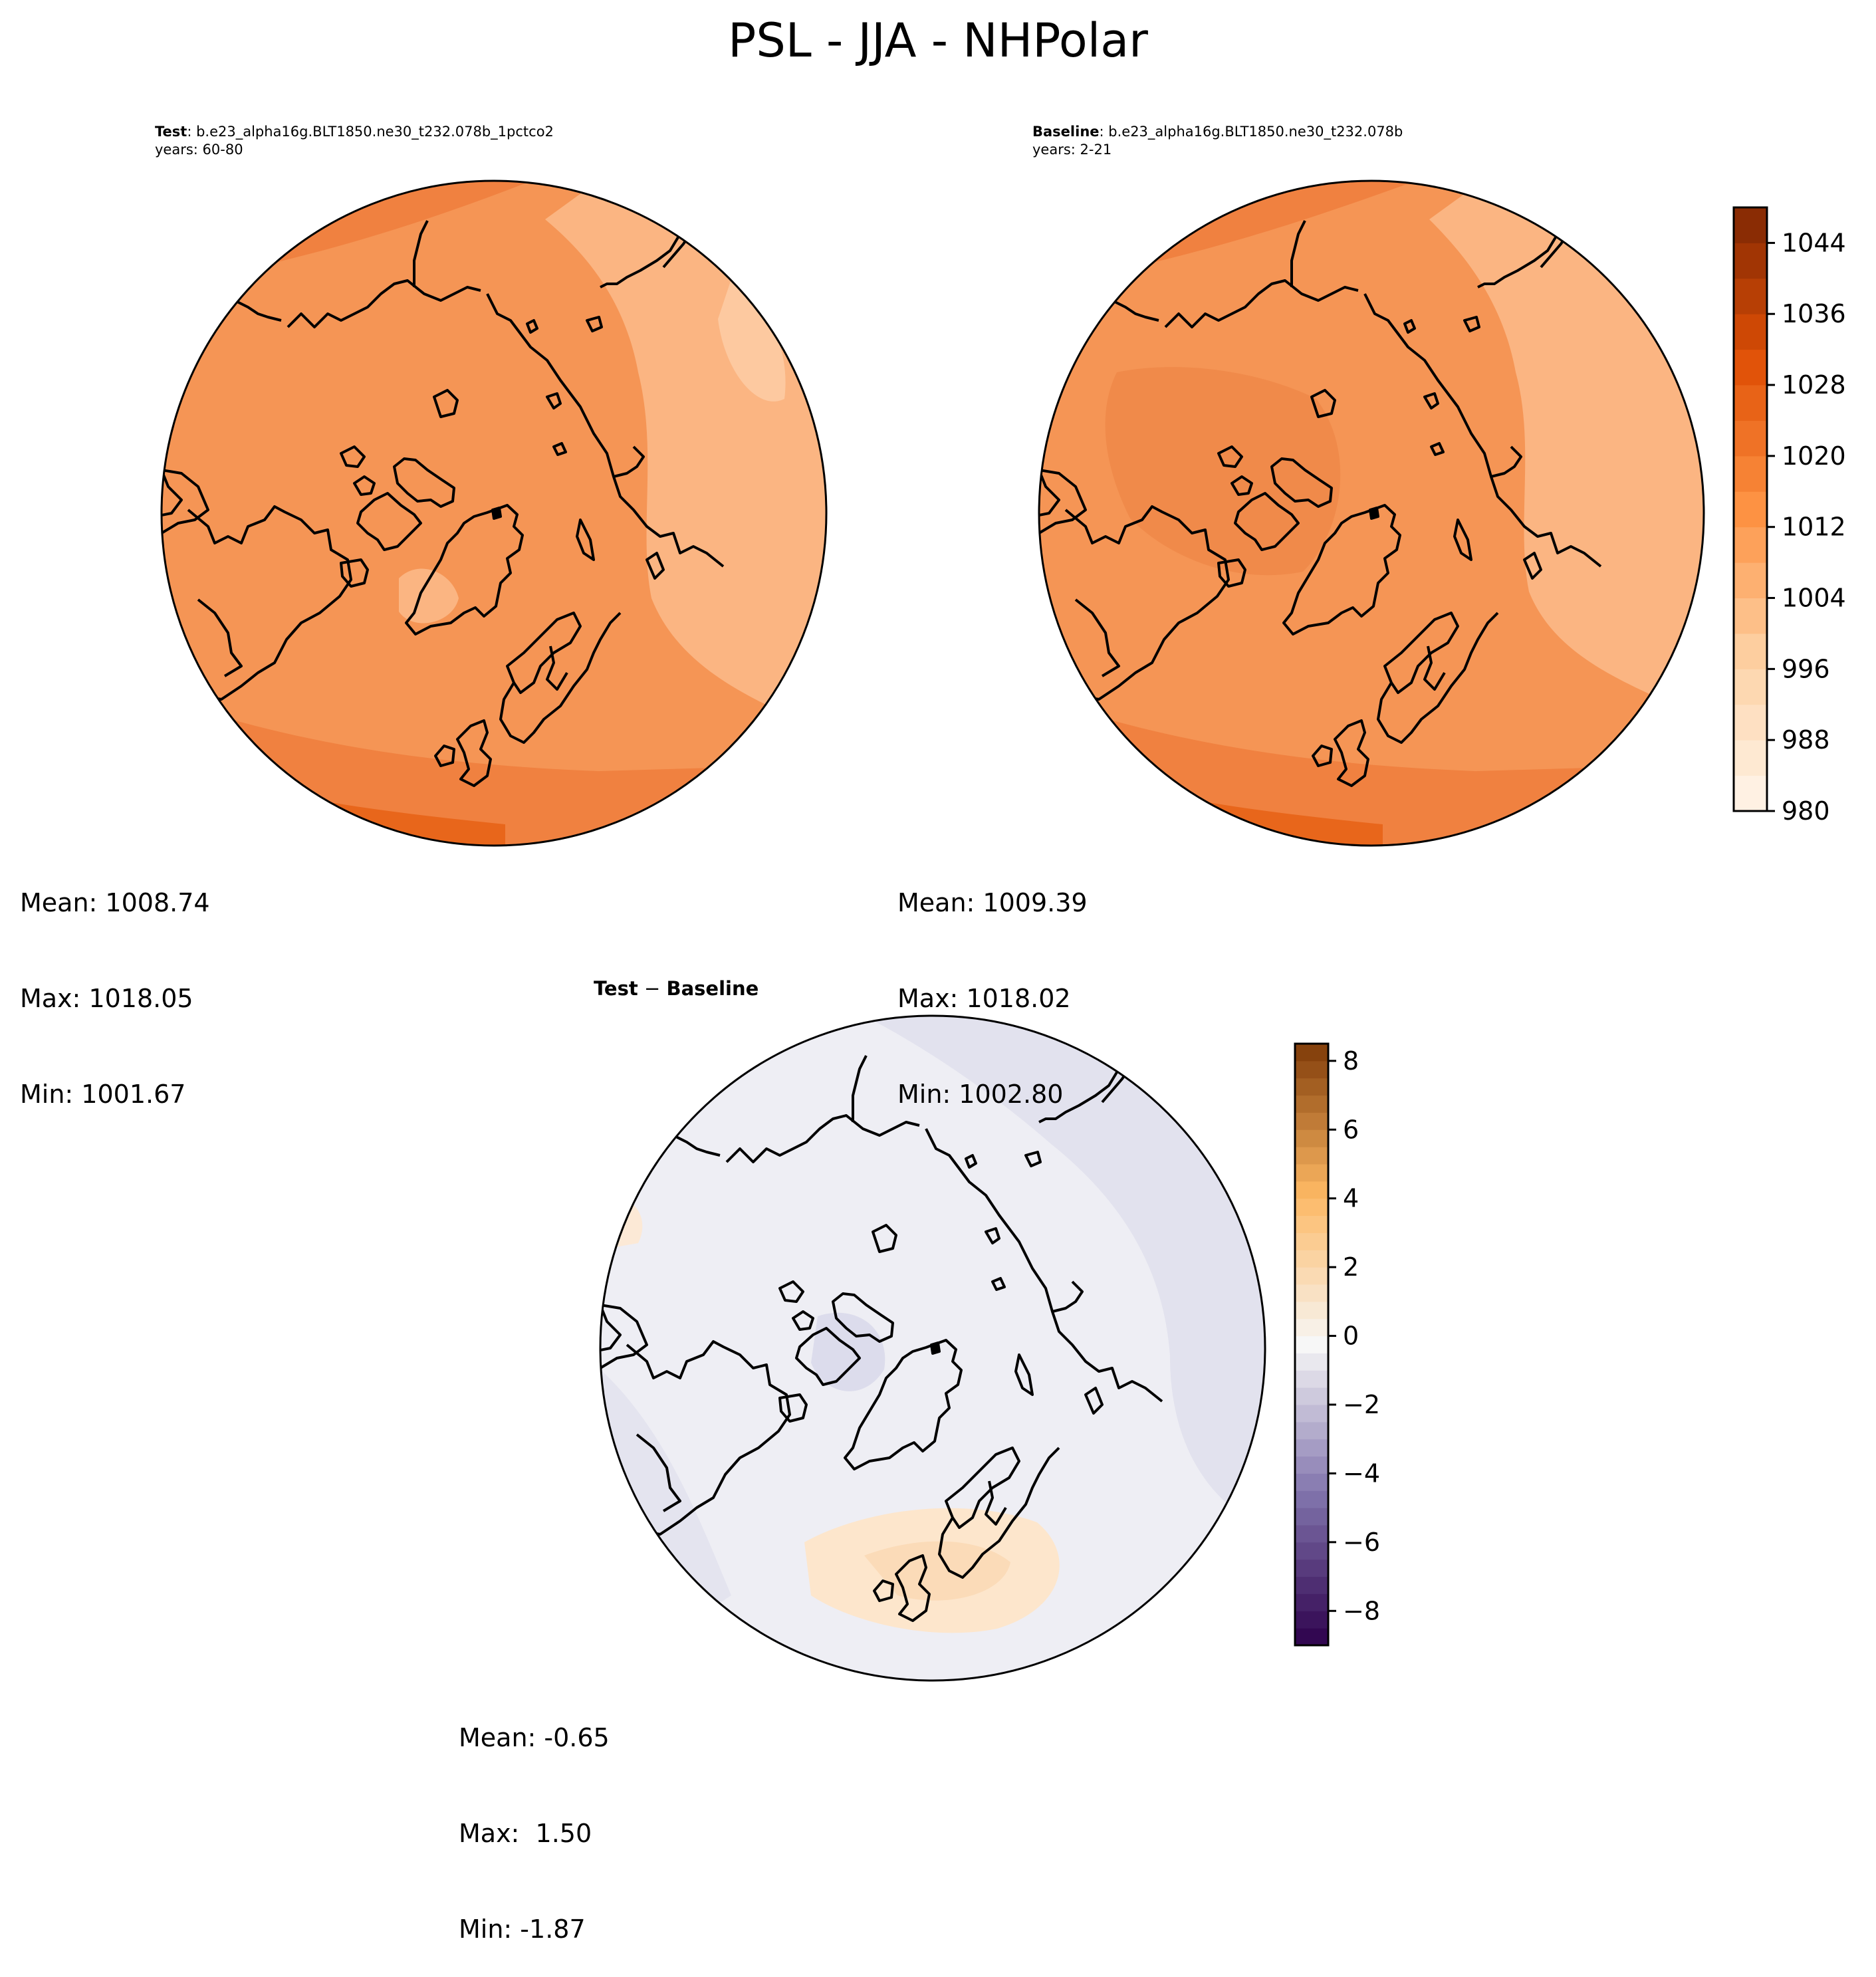 The width and height of the screenshot is (1876, 1977). What do you see at coordinates (1066, 132) in the screenshot?
I see `baseline-label: Baseline` at bounding box center [1066, 132].